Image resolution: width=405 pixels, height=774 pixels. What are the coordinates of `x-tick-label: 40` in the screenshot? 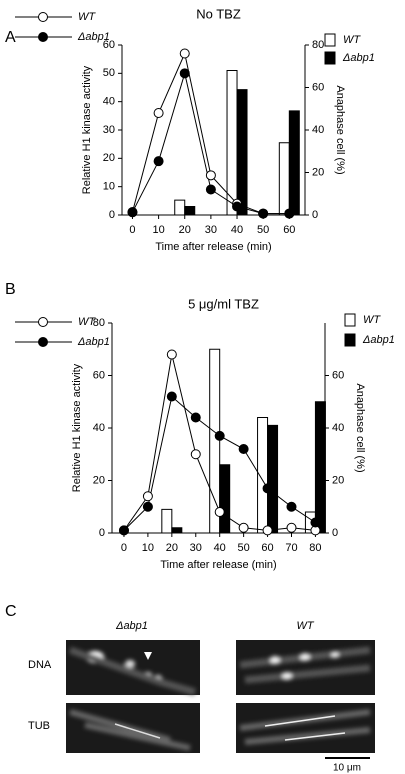 It's located at (220, 548).